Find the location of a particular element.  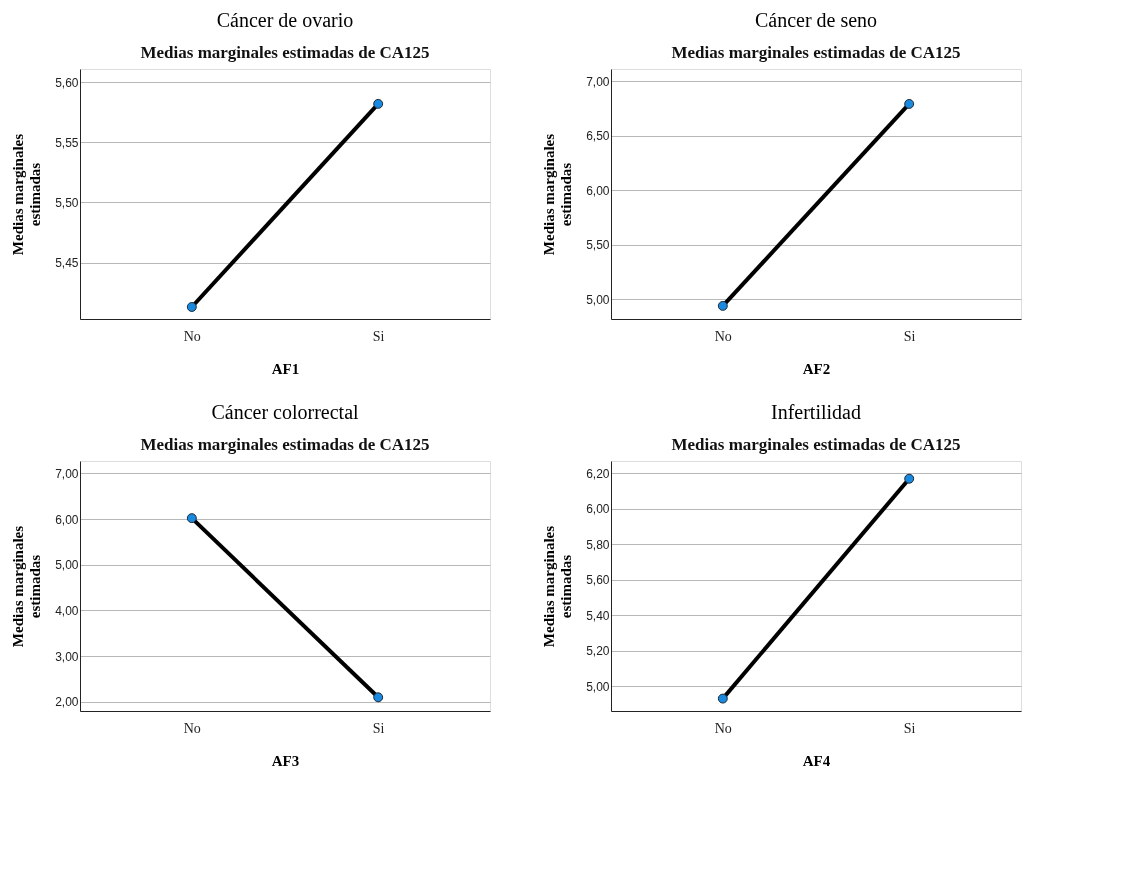

x-axis-title: AF1 is located at coordinates (285, 368).